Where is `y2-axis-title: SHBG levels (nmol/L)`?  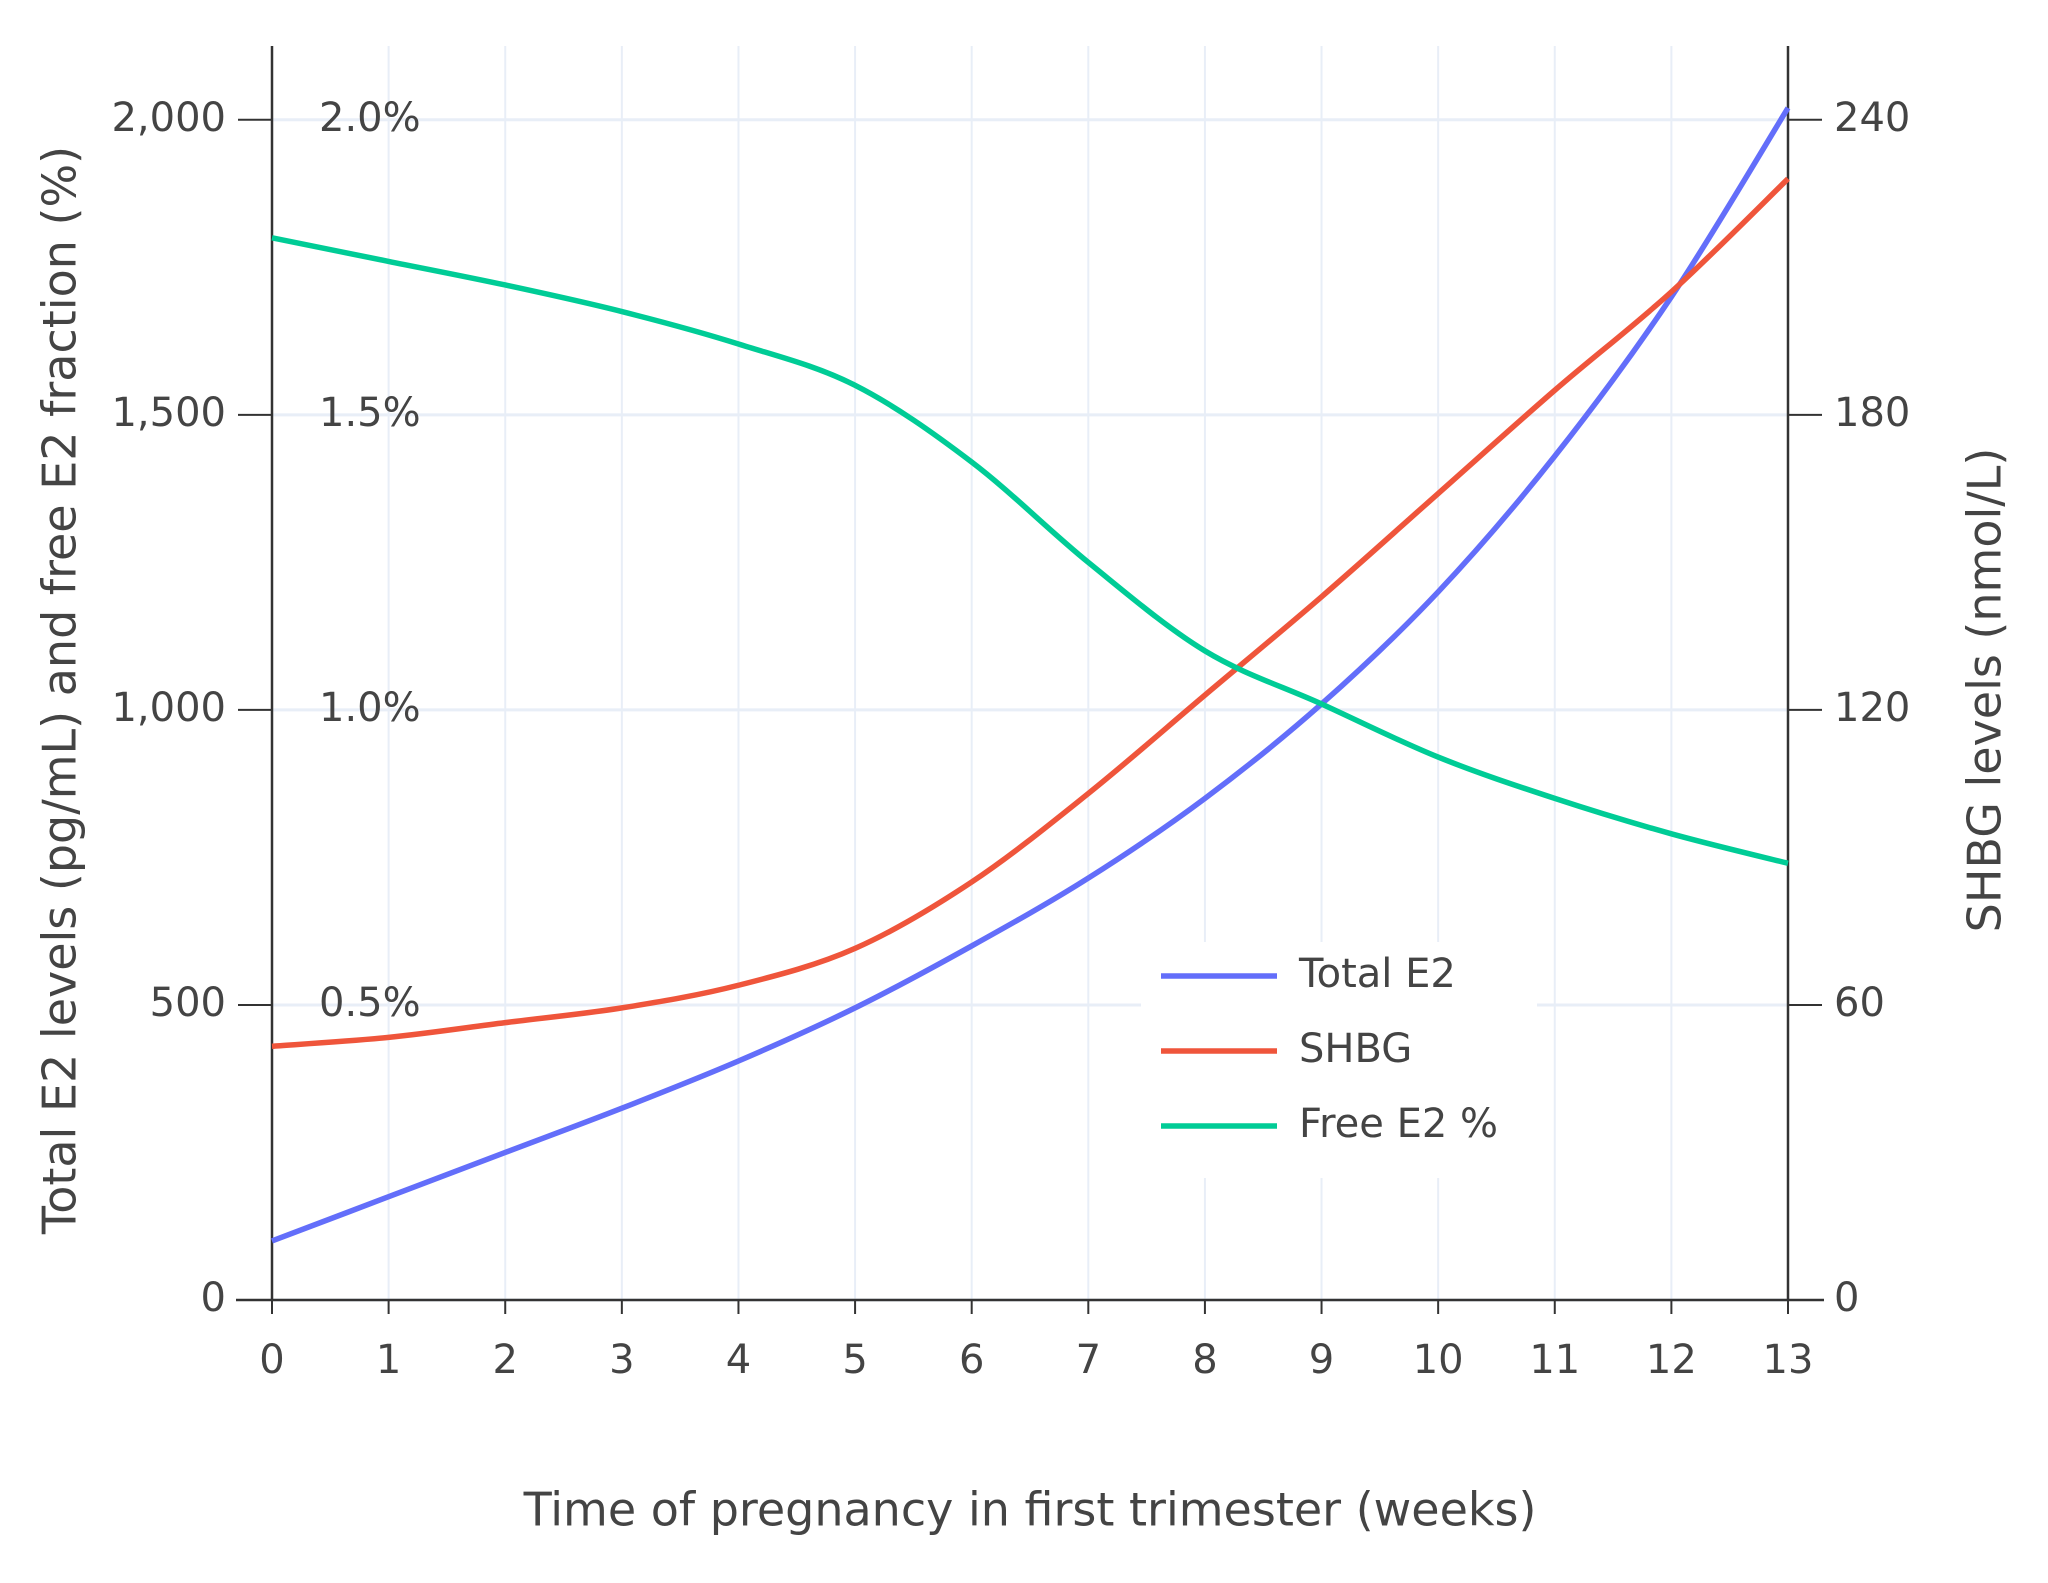
y2-axis-title: SHBG levels (nmol/L) is located at coordinates (1985, 690).